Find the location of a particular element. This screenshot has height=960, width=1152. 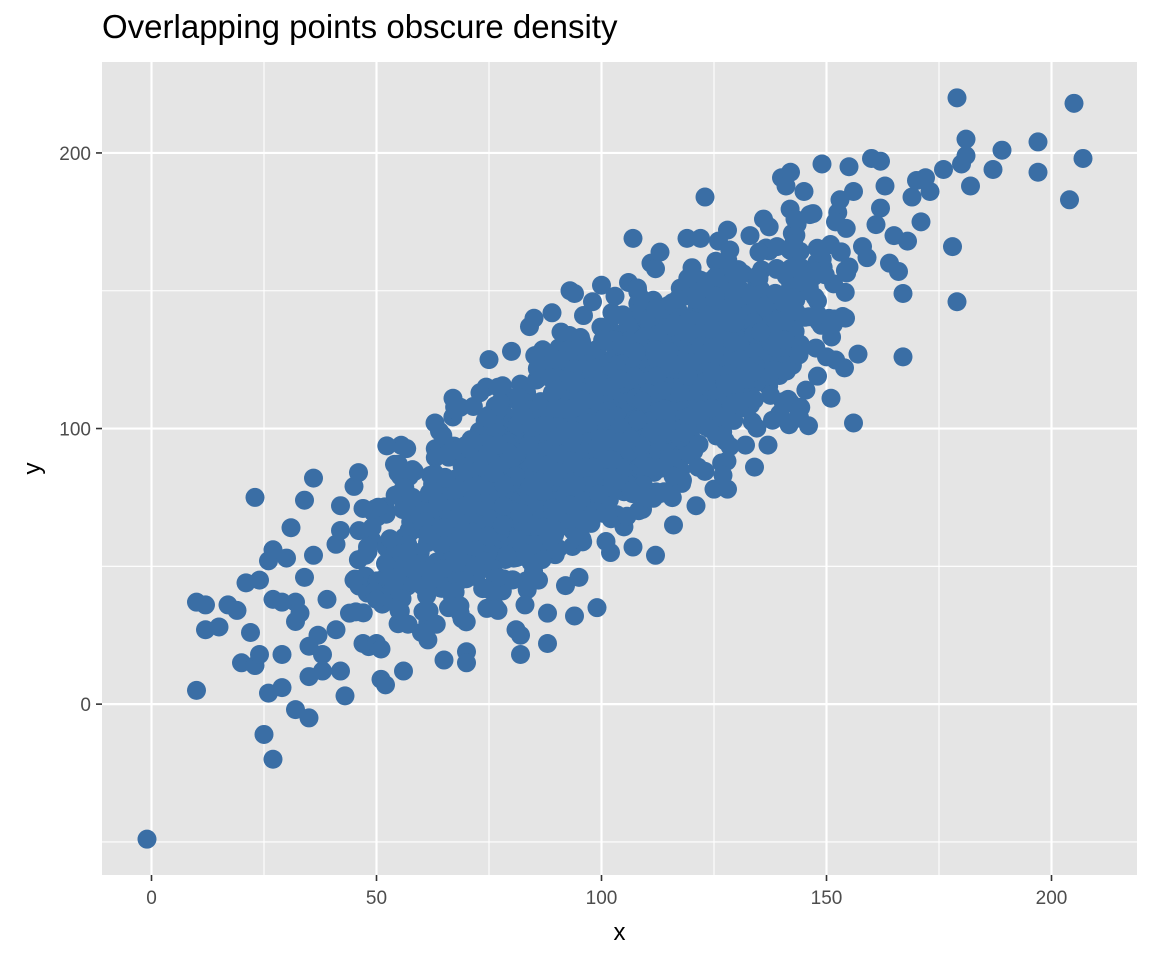

x-tick-label: 100 is located at coordinates (602, 898).